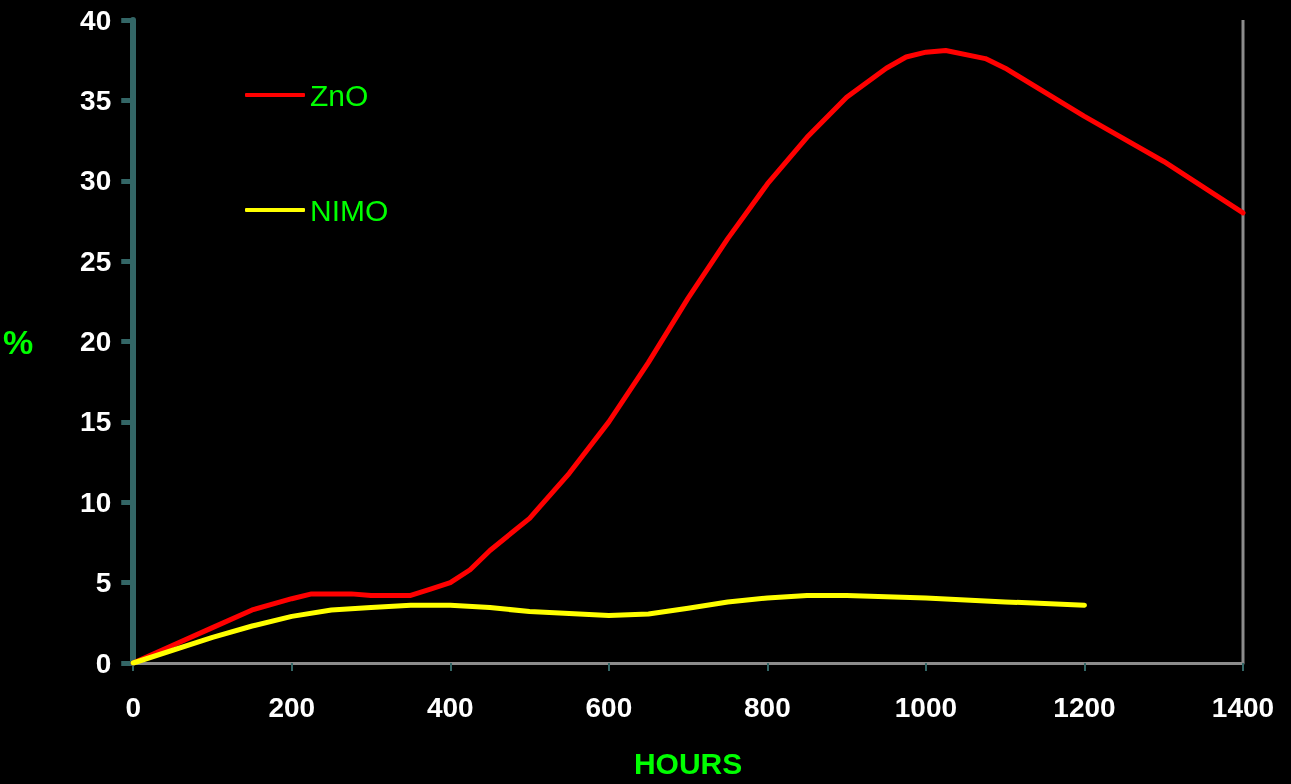  Describe the element at coordinates (96, 100) in the screenshot. I see `y-tick-label: 35` at that location.